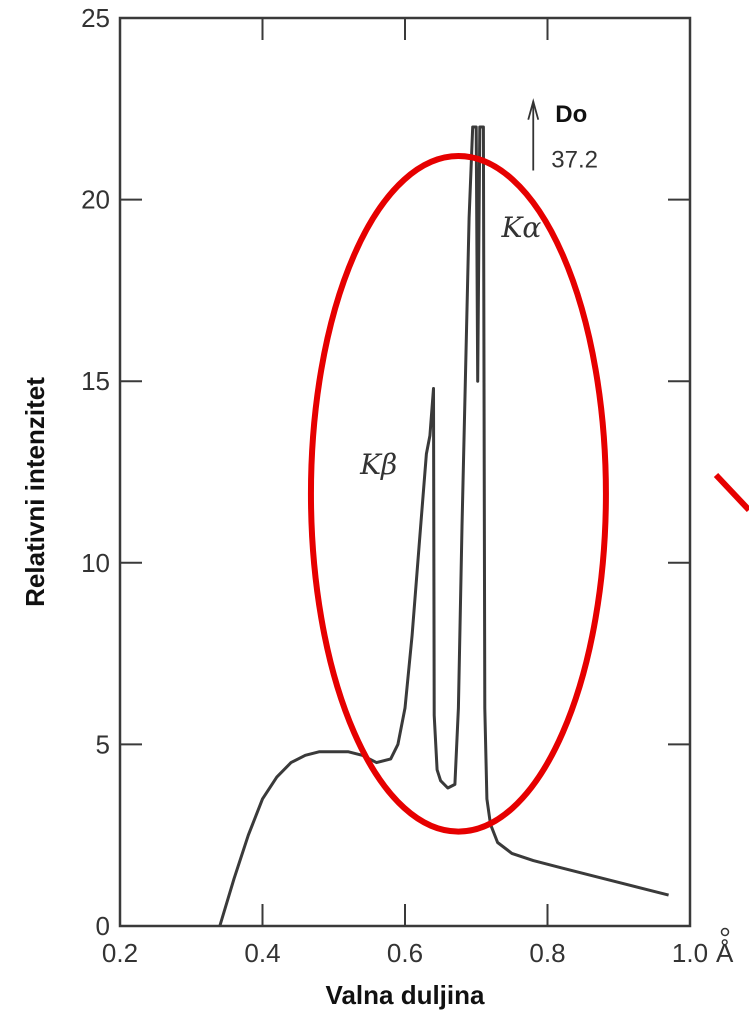  I want to click on red-mark, so click(731, 492).